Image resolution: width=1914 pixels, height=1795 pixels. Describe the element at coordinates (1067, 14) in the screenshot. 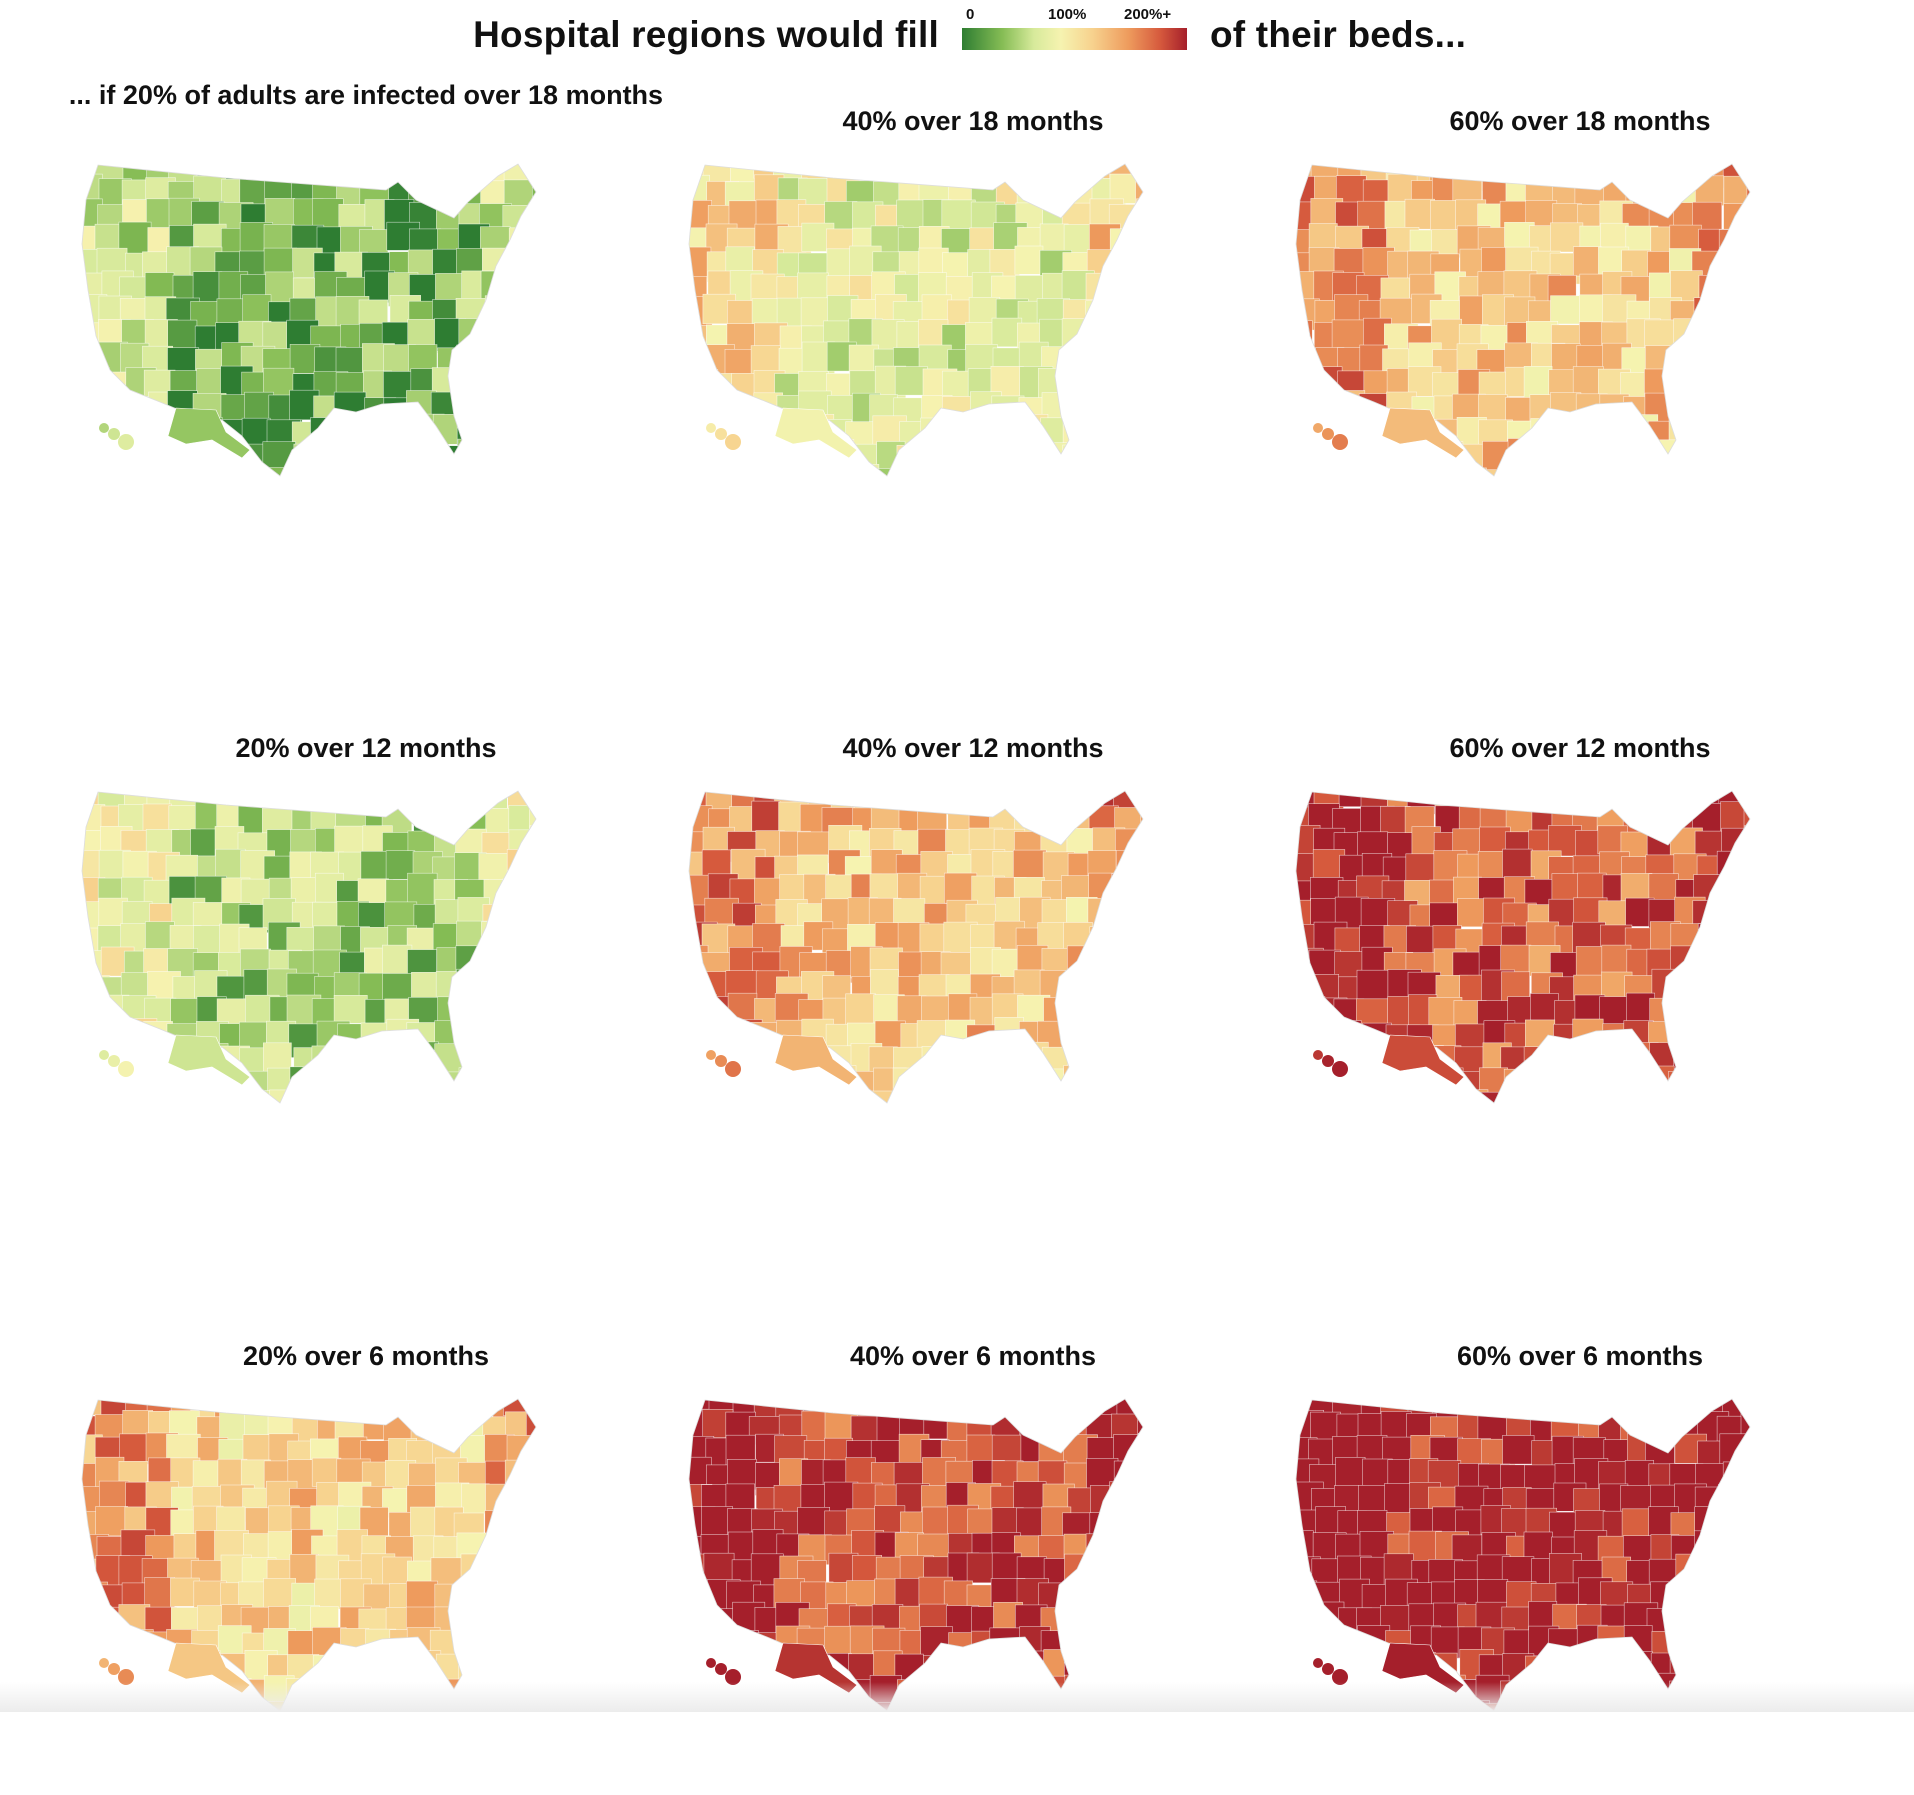

I see `legend-tick-100: 100%` at that location.